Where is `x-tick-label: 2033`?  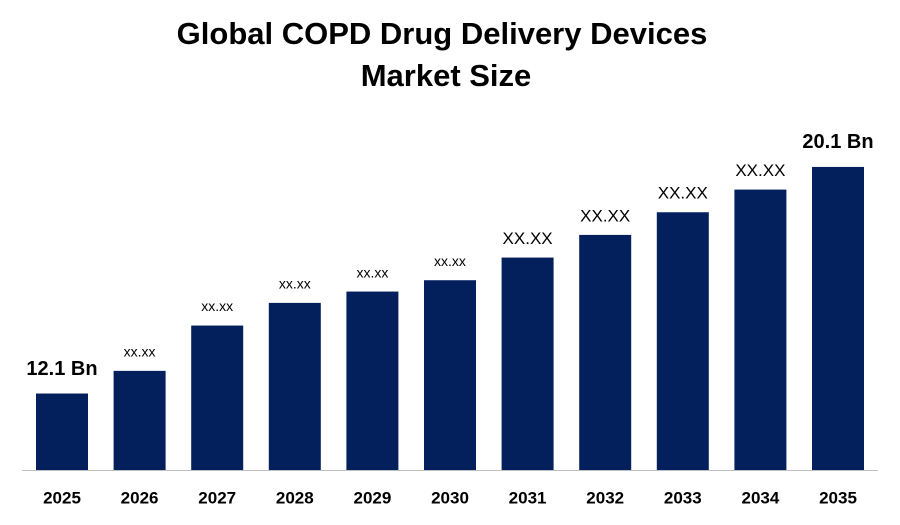
x-tick-label: 2033 is located at coordinates (683, 497).